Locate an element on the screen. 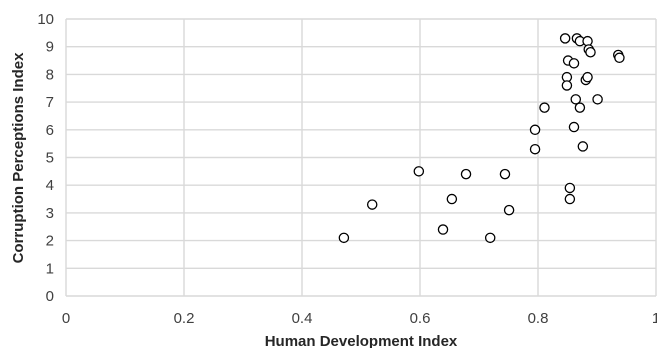 The width and height of the screenshot is (657, 348). y-tick-labels: 0 1 2 3 4 5 6 7 8 9 10 is located at coordinates (45, 158).